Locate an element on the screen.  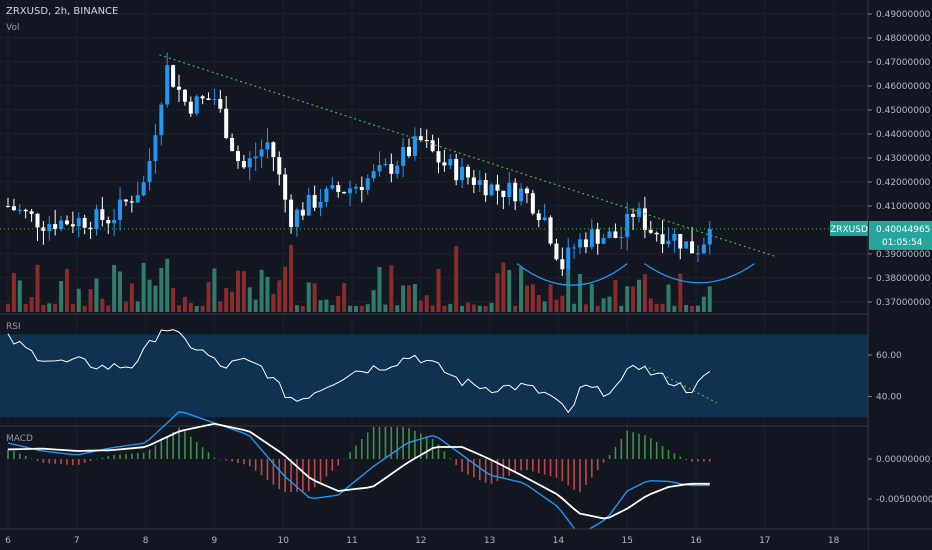
countdown-label: 01:05:54 is located at coordinates (902, 243).